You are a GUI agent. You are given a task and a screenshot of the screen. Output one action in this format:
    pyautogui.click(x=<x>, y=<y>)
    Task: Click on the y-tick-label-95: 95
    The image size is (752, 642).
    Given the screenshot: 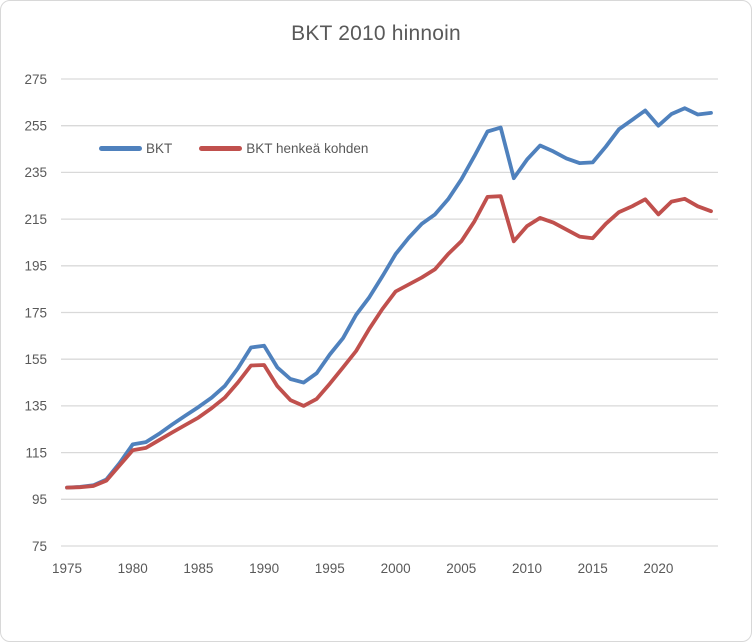 What is the action you would take?
    pyautogui.click(x=39, y=499)
    